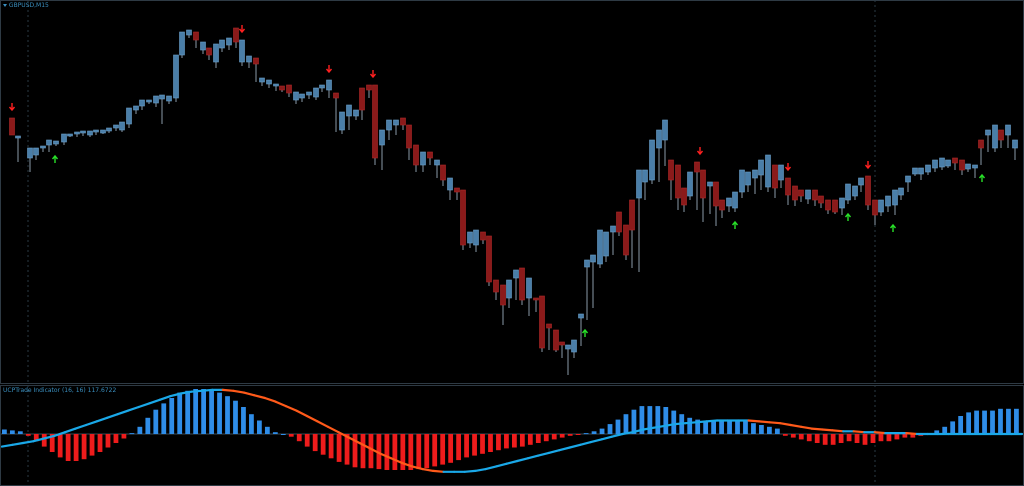 The width and height of the screenshot is (1024, 486). Describe the element at coordinates (5, 5) in the screenshot. I see `triangle-down-icon` at that location.